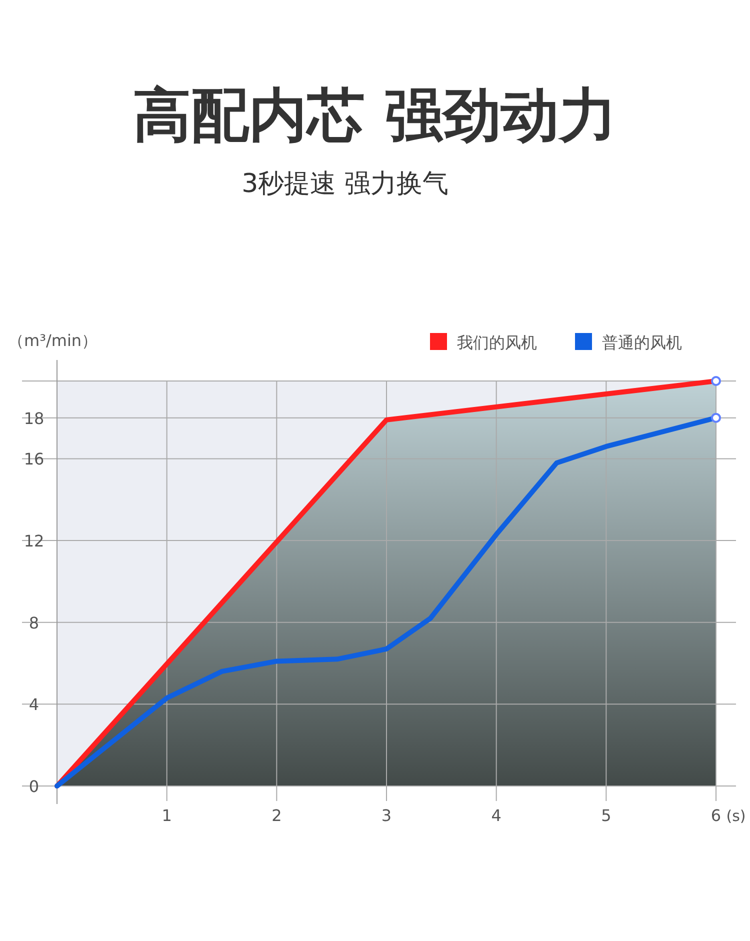 The height and width of the screenshot is (941, 750). Describe the element at coordinates (34, 704) in the screenshot. I see `y-tick-label: 4` at that location.